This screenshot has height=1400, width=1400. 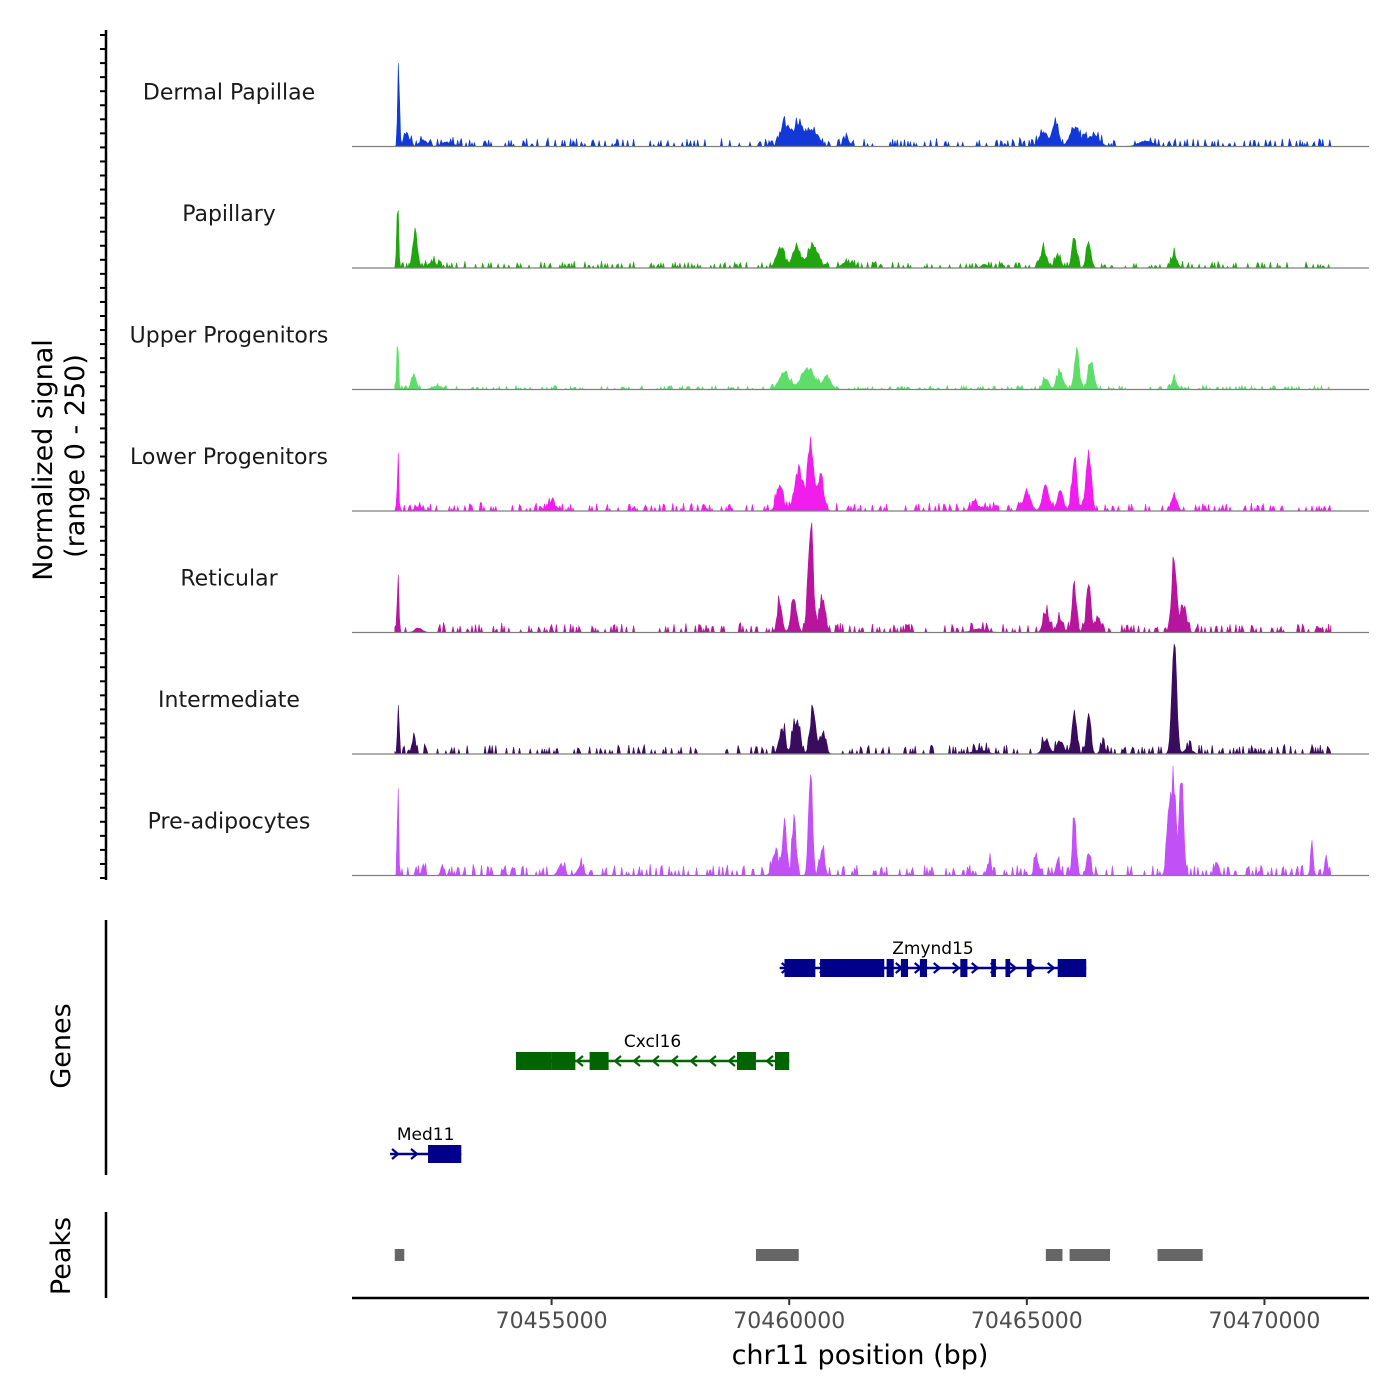 I want to click on gene-track: Zmynd15 Cxcl16 Med11, so click(x=738, y=1051).